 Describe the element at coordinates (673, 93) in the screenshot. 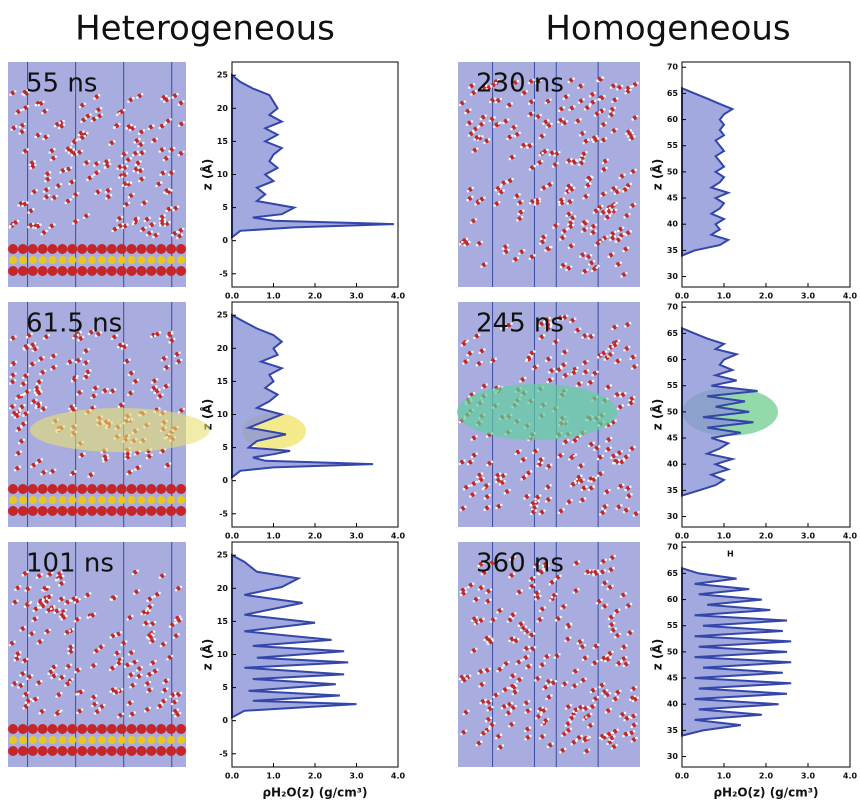

I see `z-tick-label: 65` at that location.